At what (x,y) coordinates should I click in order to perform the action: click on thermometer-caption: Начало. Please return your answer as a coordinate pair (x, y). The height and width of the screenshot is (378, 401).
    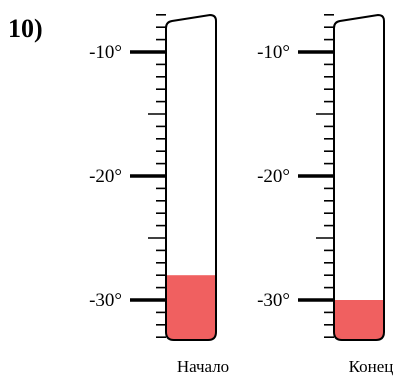
    Looking at the image, I should click on (203, 366).